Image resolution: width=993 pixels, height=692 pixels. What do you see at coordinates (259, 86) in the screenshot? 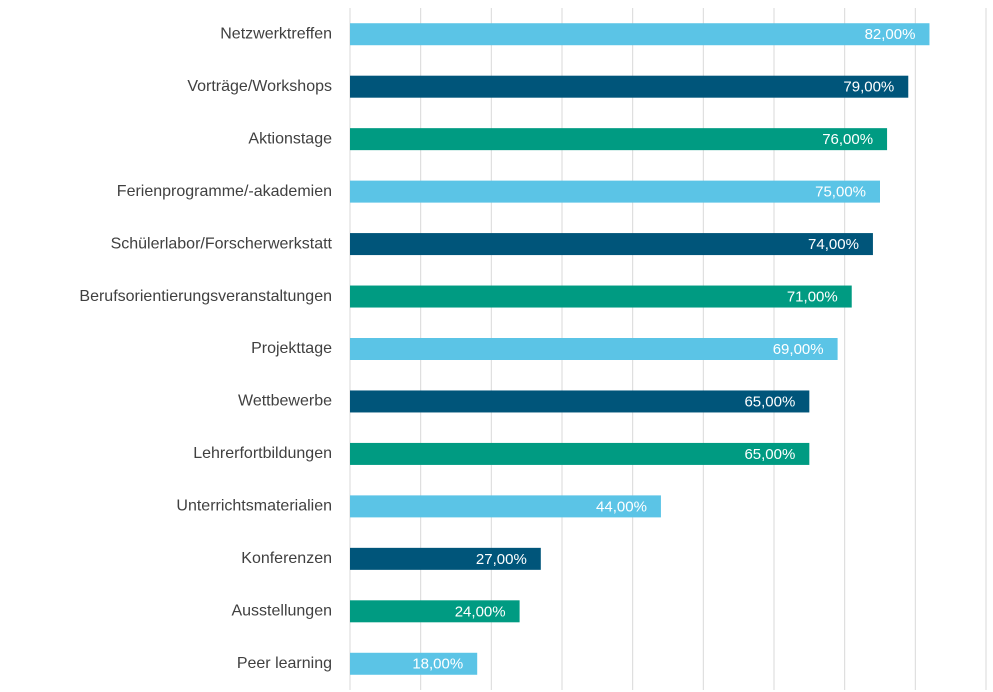
I see `y-tick-label: Vorträge/Workshops` at bounding box center [259, 86].